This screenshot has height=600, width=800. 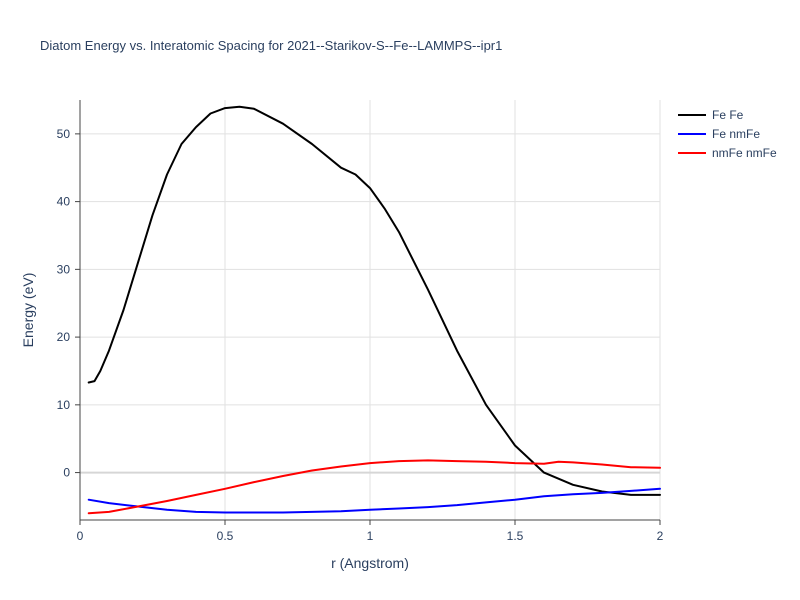 What do you see at coordinates (711, 115) in the screenshot?
I see `legend-item-1: Fe Fe` at bounding box center [711, 115].